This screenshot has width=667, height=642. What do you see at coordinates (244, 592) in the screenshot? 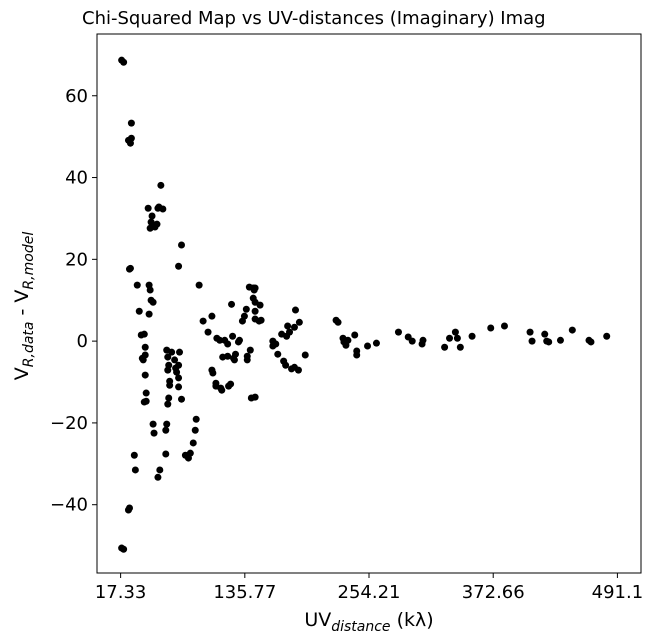
I see `x-tick-label: 135.77` at bounding box center [244, 592].